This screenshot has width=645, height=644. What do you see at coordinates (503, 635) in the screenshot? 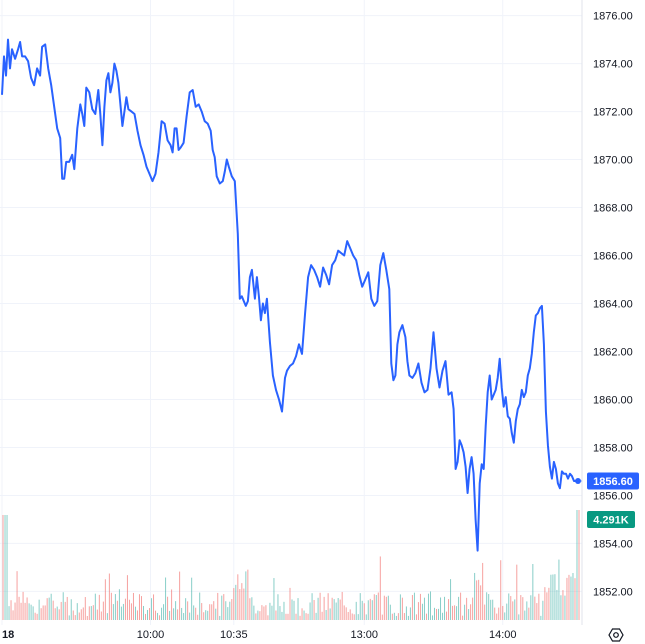
I see `x-tick-label: 14:00` at bounding box center [503, 635].